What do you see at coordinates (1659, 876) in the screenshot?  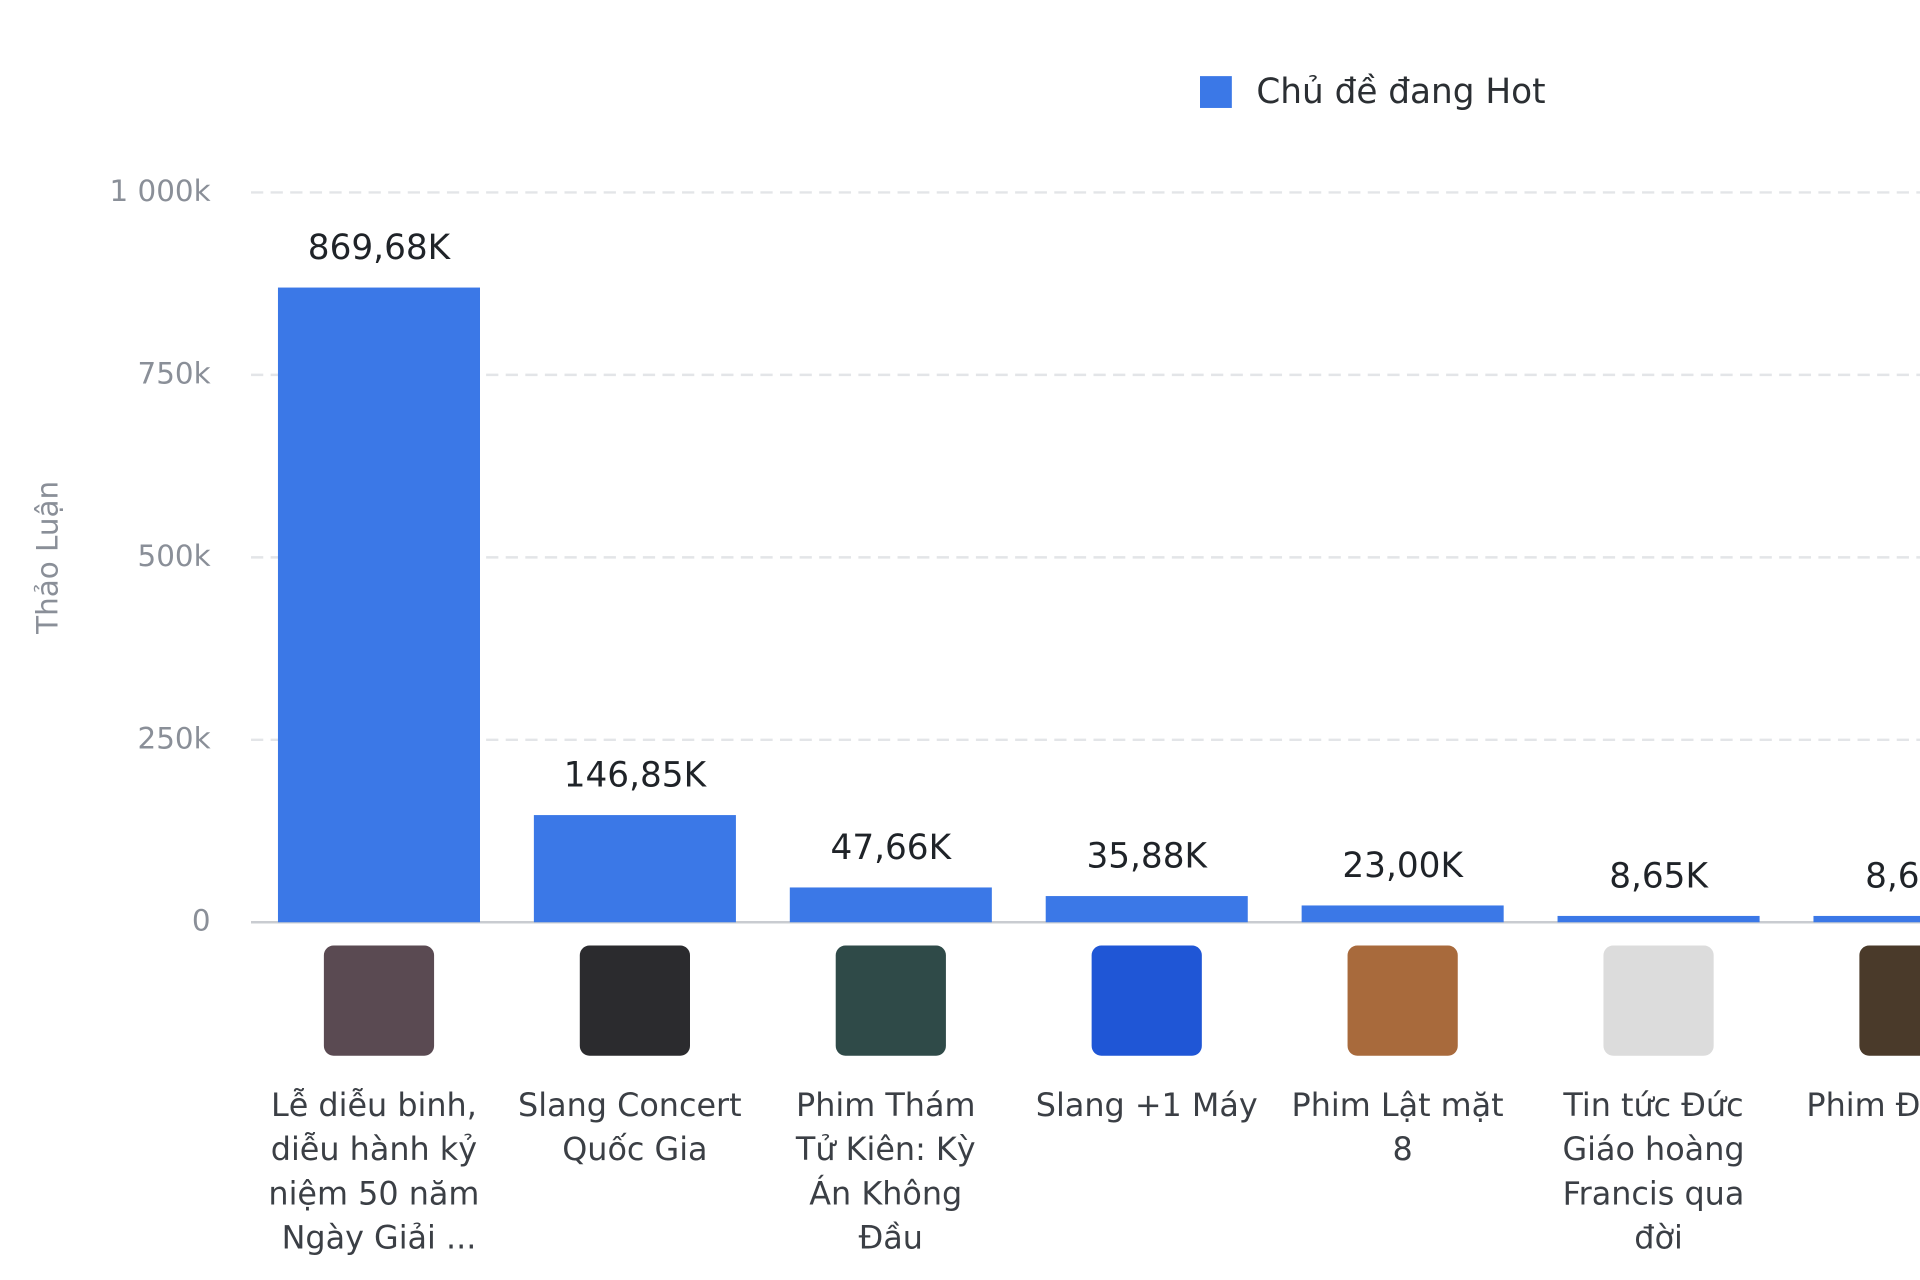 I see `value-label: 8,65K` at bounding box center [1659, 876].